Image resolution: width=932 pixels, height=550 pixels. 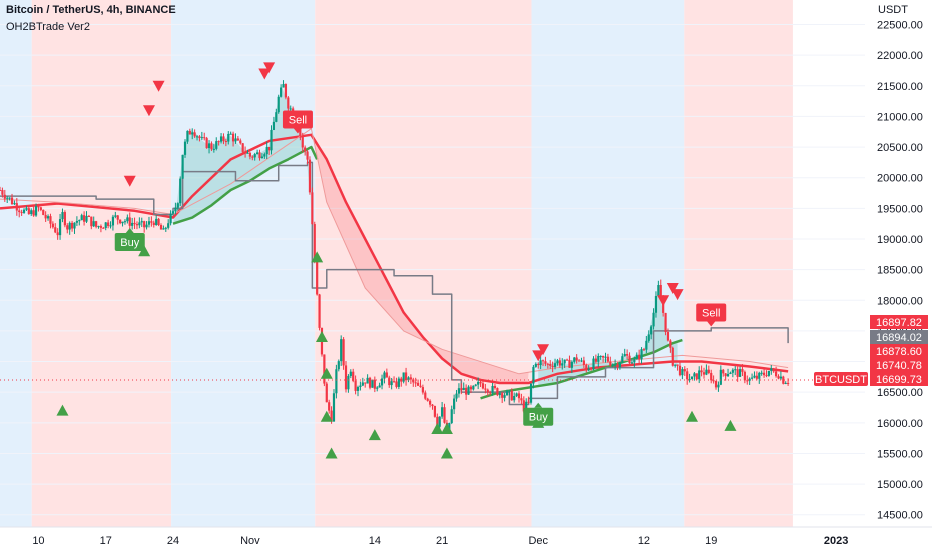 I want to click on sell-label-text: Sell, so click(x=711, y=314).